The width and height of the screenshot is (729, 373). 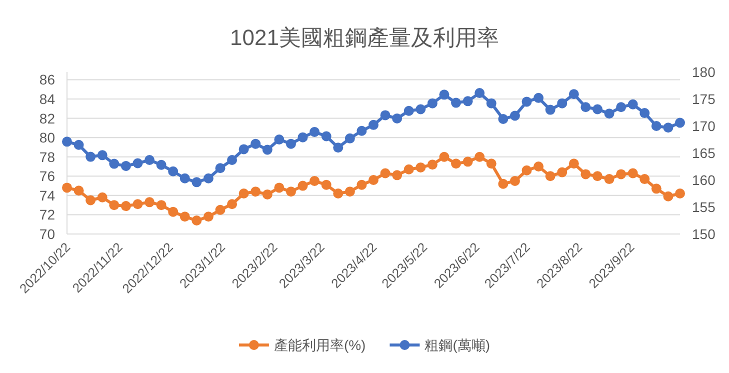 What do you see at coordinates (47, 99) in the screenshot?
I see `y-tick-label: 84` at bounding box center [47, 99].